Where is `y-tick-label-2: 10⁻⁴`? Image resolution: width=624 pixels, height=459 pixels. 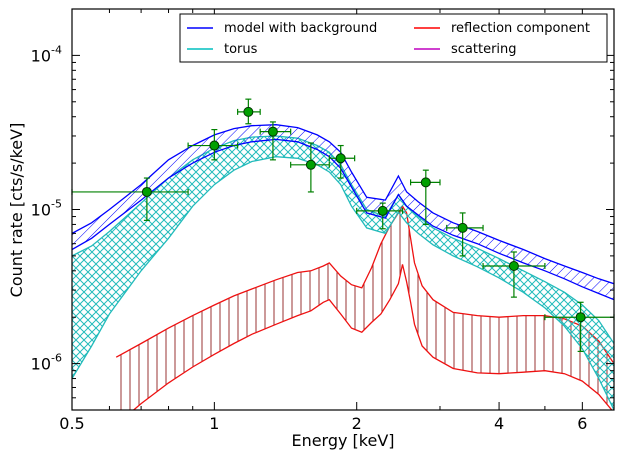
y-tick-label-2: 10⁻⁴ is located at coordinates (46, 54).